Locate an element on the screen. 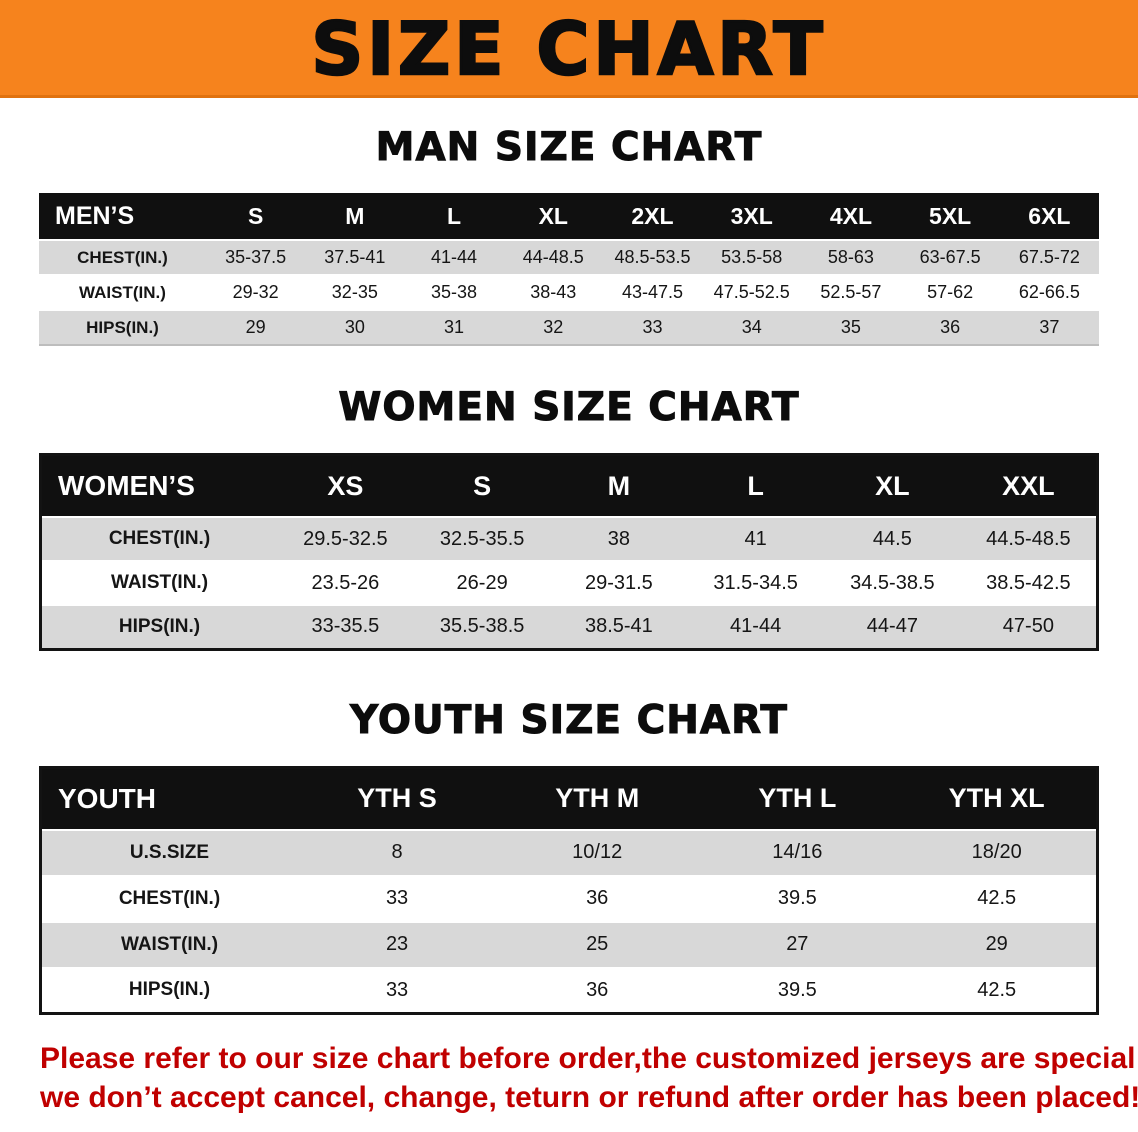 The width and height of the screenshot is (1138, 1132). value-cell: 34 is located at coordinates (751, 327).